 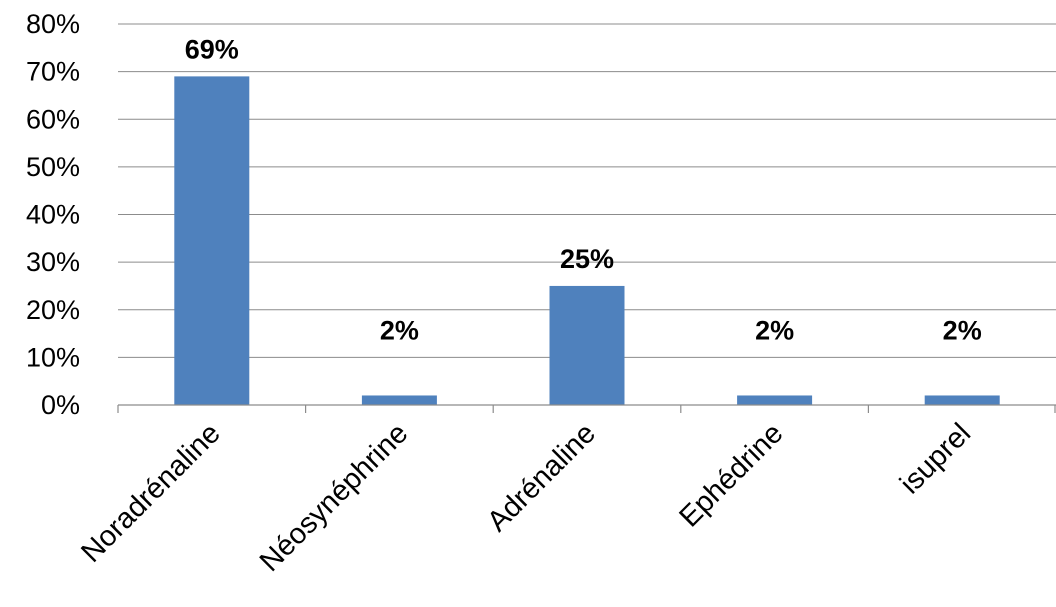 What do you see at coordinates (53, 310) in the screenshot?
I see `y-tick-label: 20%` at bounding box center [53, 310].